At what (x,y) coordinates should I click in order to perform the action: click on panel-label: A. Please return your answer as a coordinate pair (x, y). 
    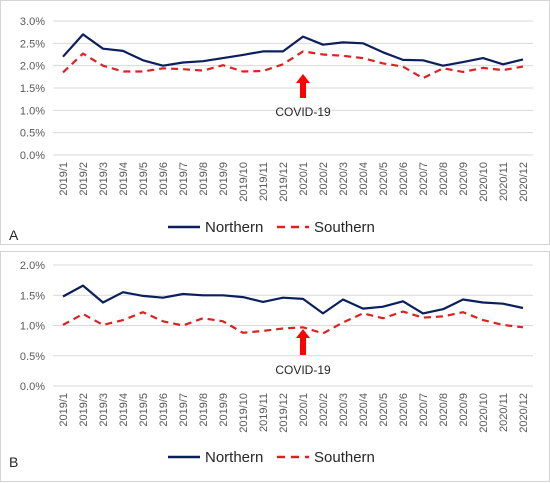
    Looking at the image, I should click on (14, 235).